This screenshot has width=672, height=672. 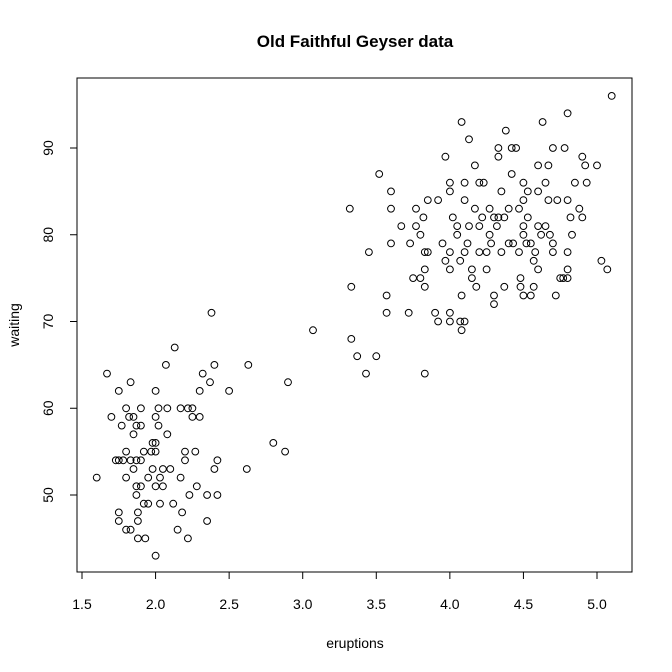 What do you see at coordinates (597, 604) in the screenshot?
I see `x-tick-label: 5.0` at bounding box center [597, 604].